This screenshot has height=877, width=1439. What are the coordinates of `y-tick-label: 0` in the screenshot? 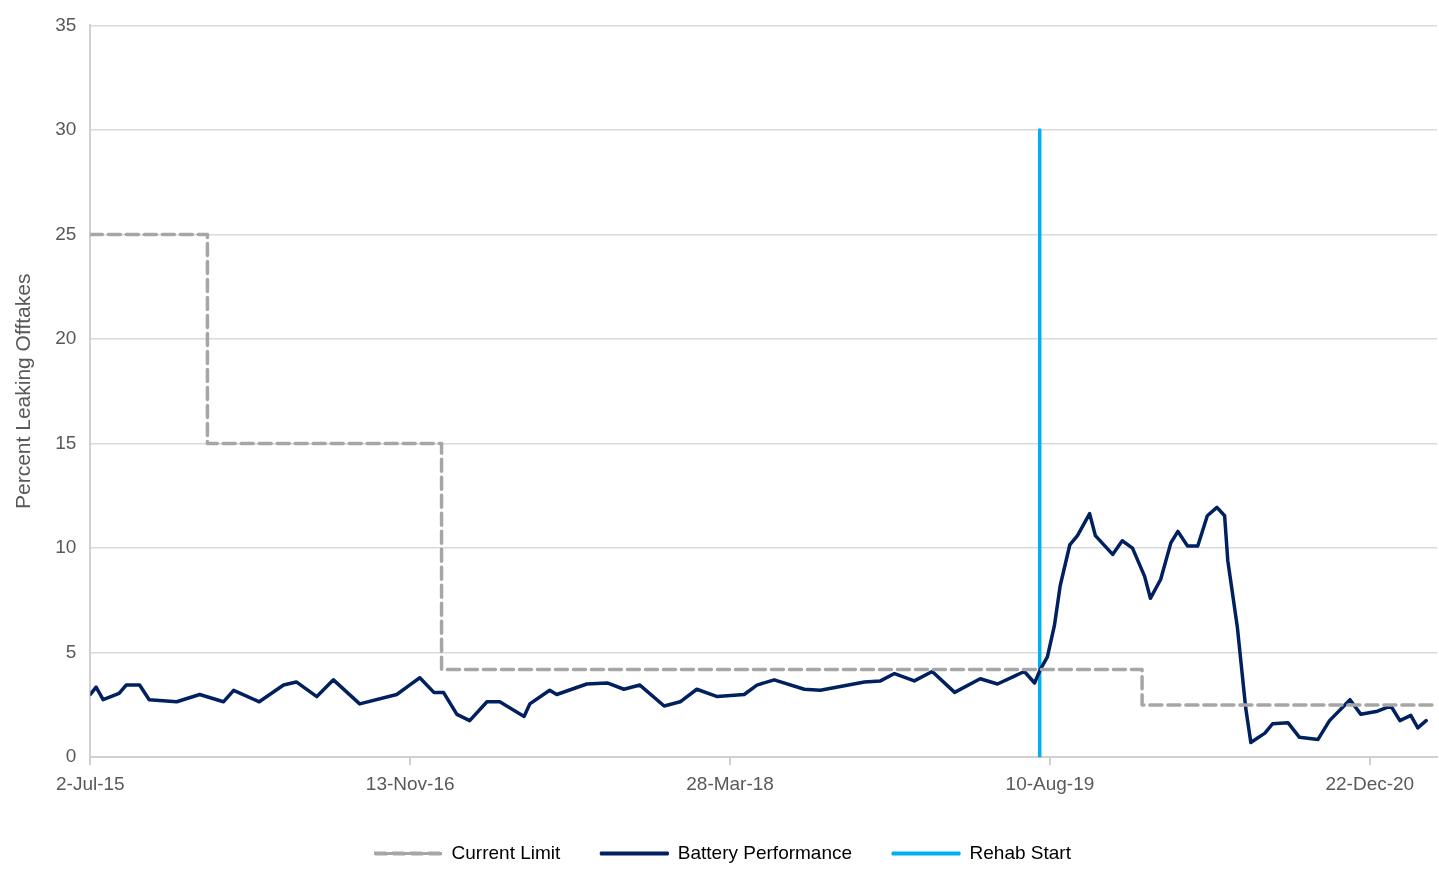 It's located at (71, 756).